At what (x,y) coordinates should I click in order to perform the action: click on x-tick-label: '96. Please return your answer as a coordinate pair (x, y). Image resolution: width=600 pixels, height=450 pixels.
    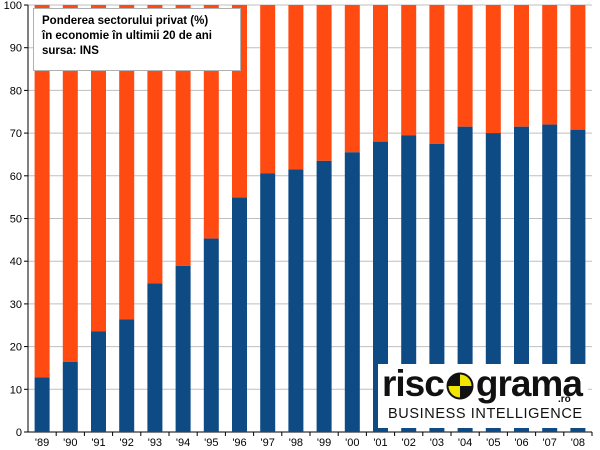
    Looking at the image, I should click on (239, 443).